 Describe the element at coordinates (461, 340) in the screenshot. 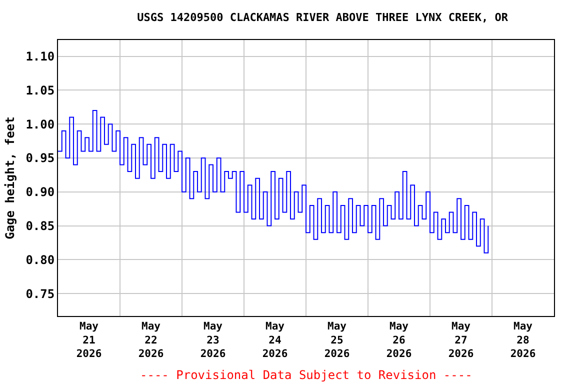

I see `x-tick-label: May 27 2026` at that location.